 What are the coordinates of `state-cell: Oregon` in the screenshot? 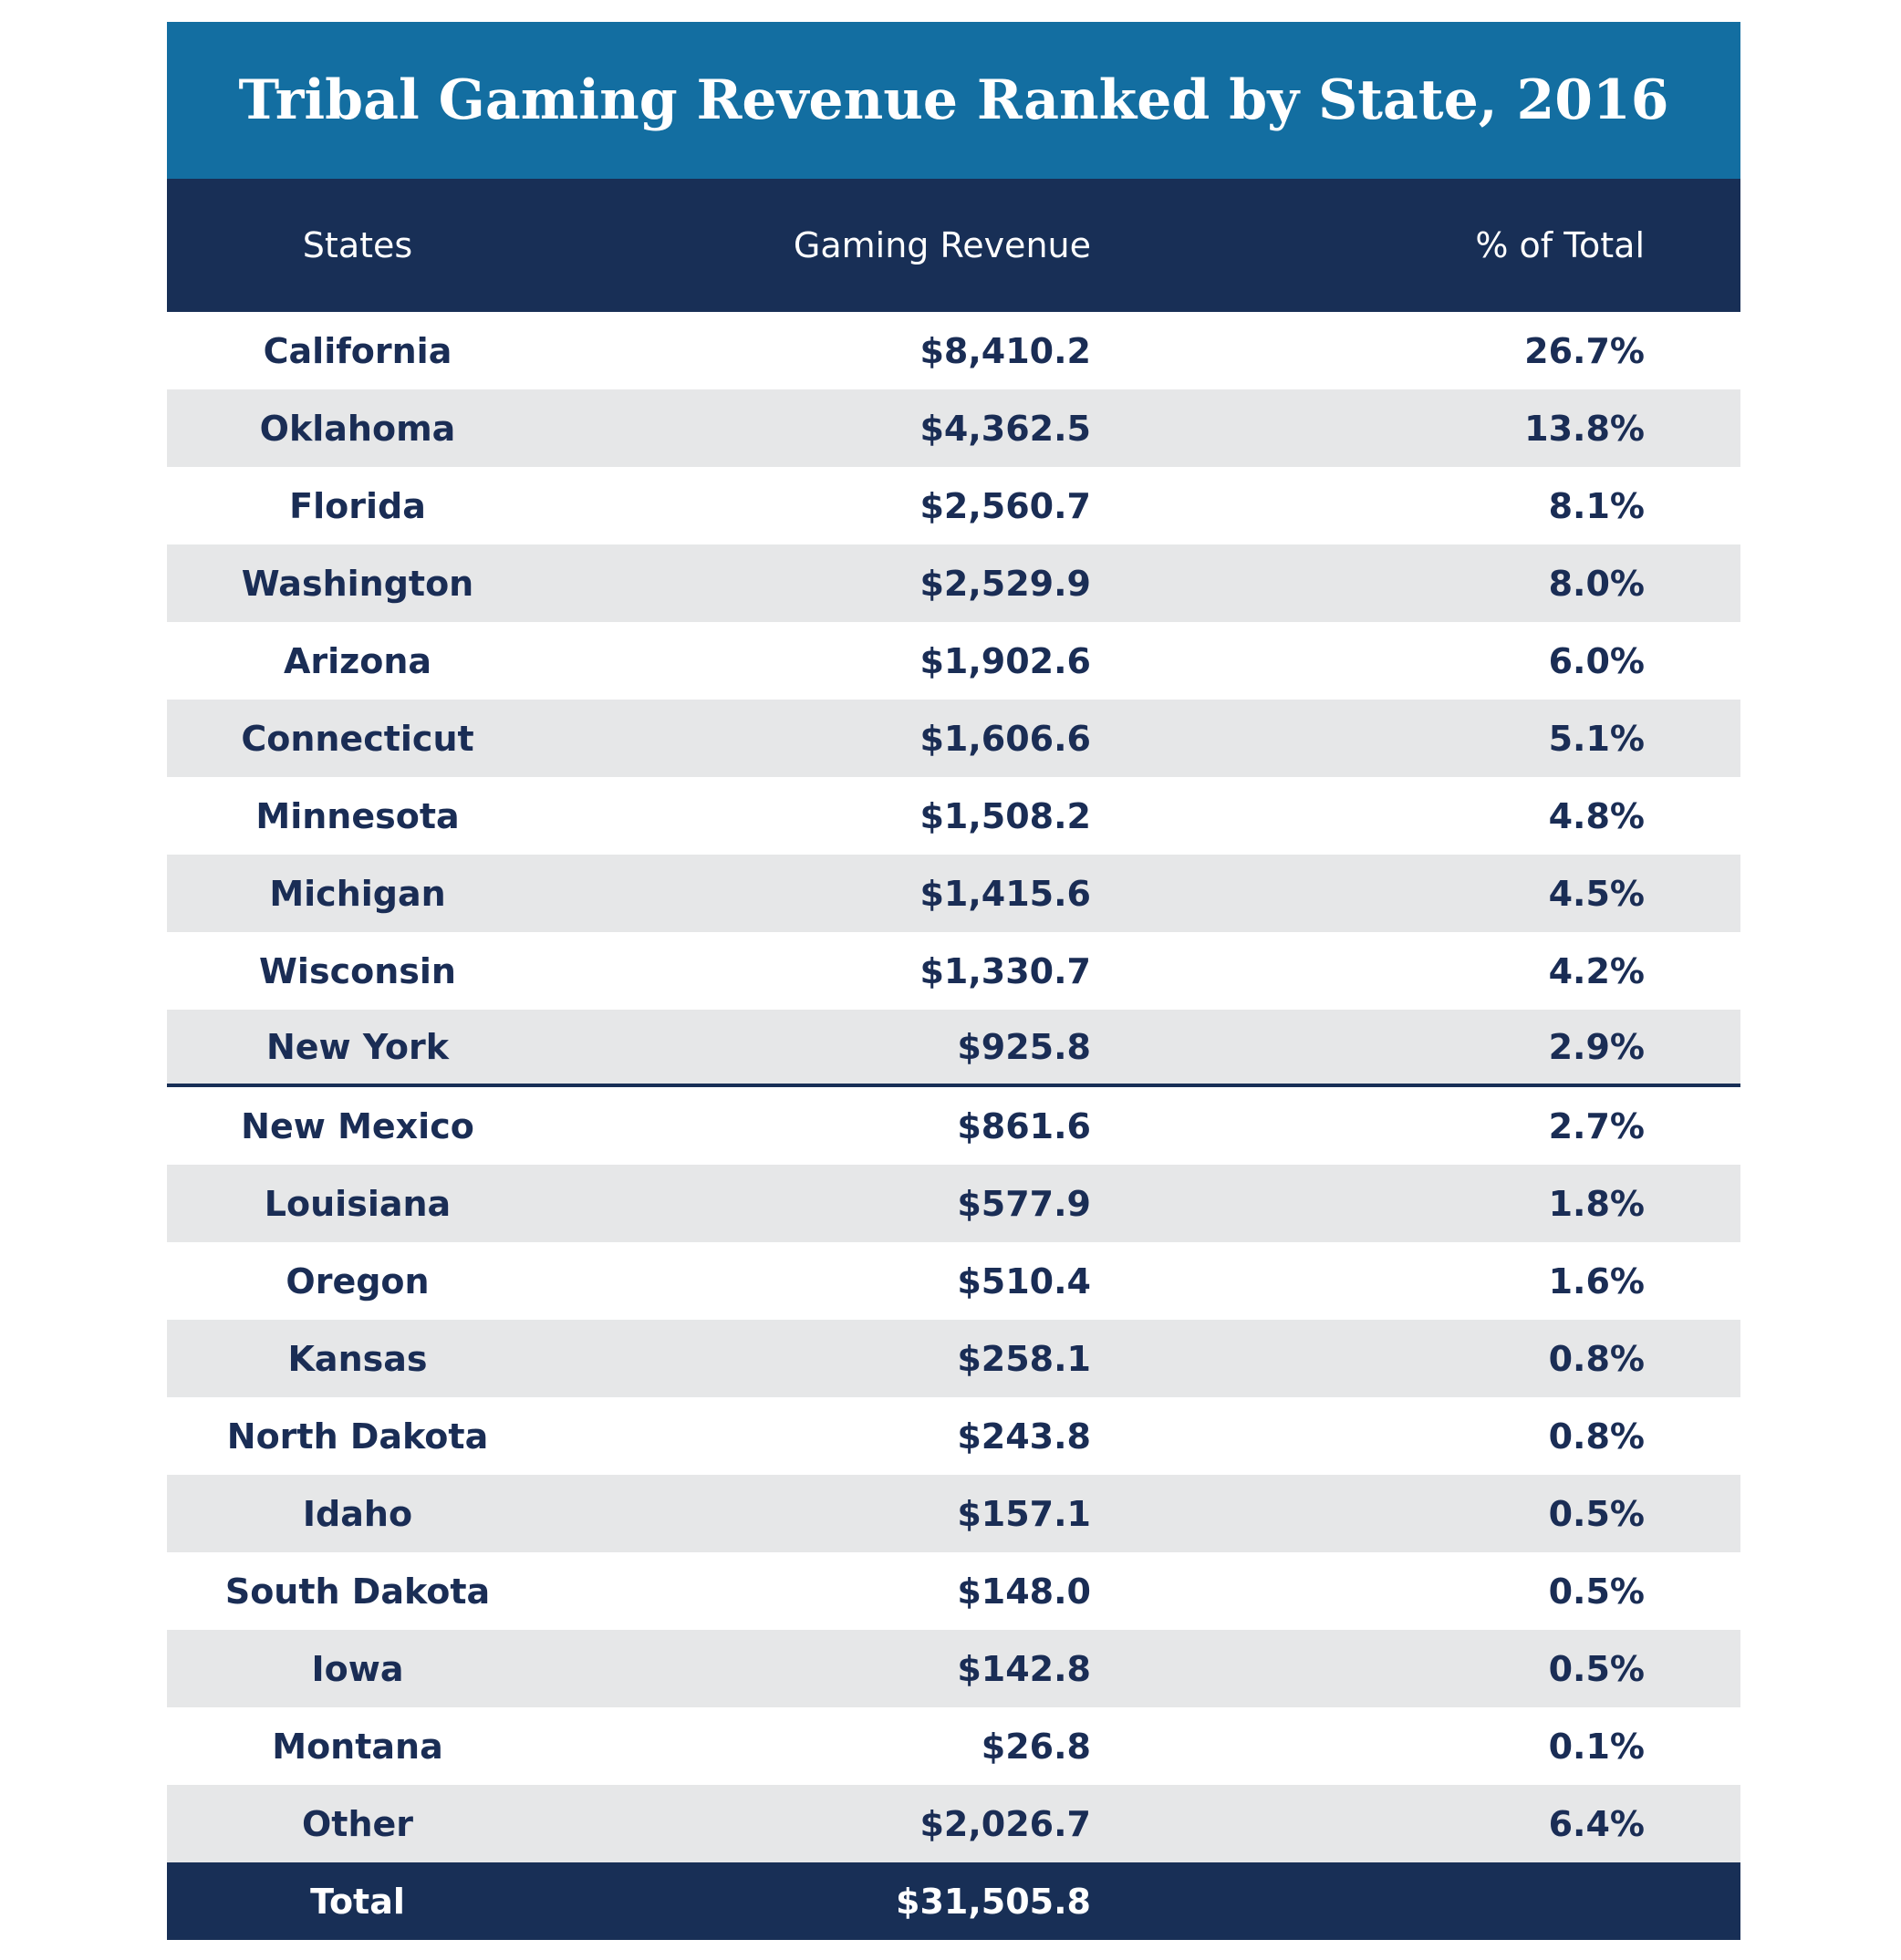 It's located at (358, 1280).